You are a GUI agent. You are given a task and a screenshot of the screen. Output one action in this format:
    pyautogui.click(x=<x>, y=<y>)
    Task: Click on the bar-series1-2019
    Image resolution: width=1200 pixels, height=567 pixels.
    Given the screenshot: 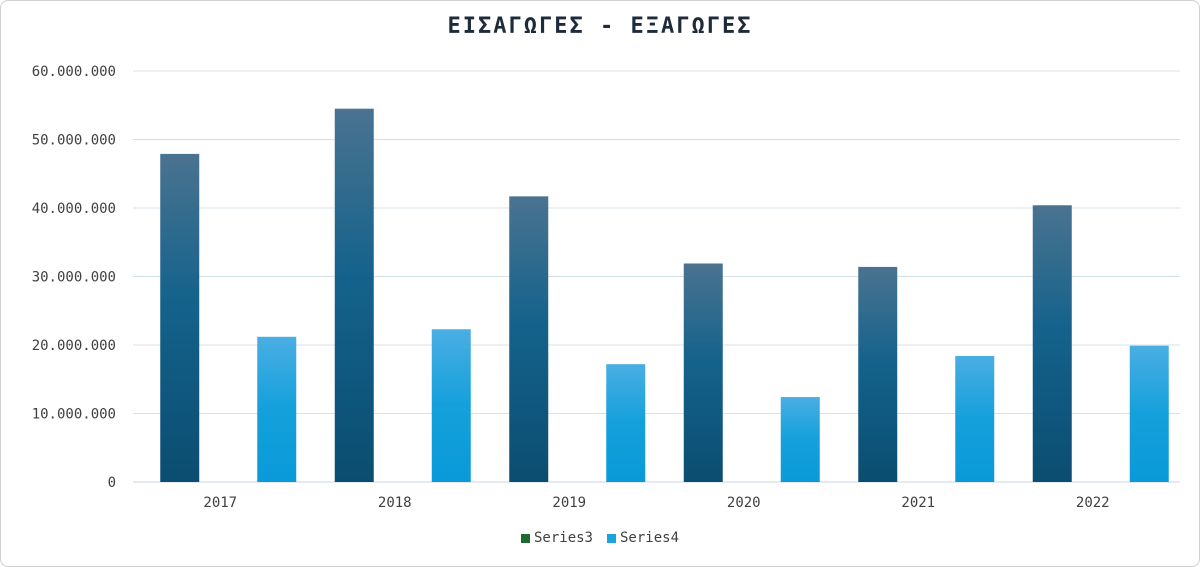 What is the action you would take?
    pyautogui.click(x=529, y=339)
    